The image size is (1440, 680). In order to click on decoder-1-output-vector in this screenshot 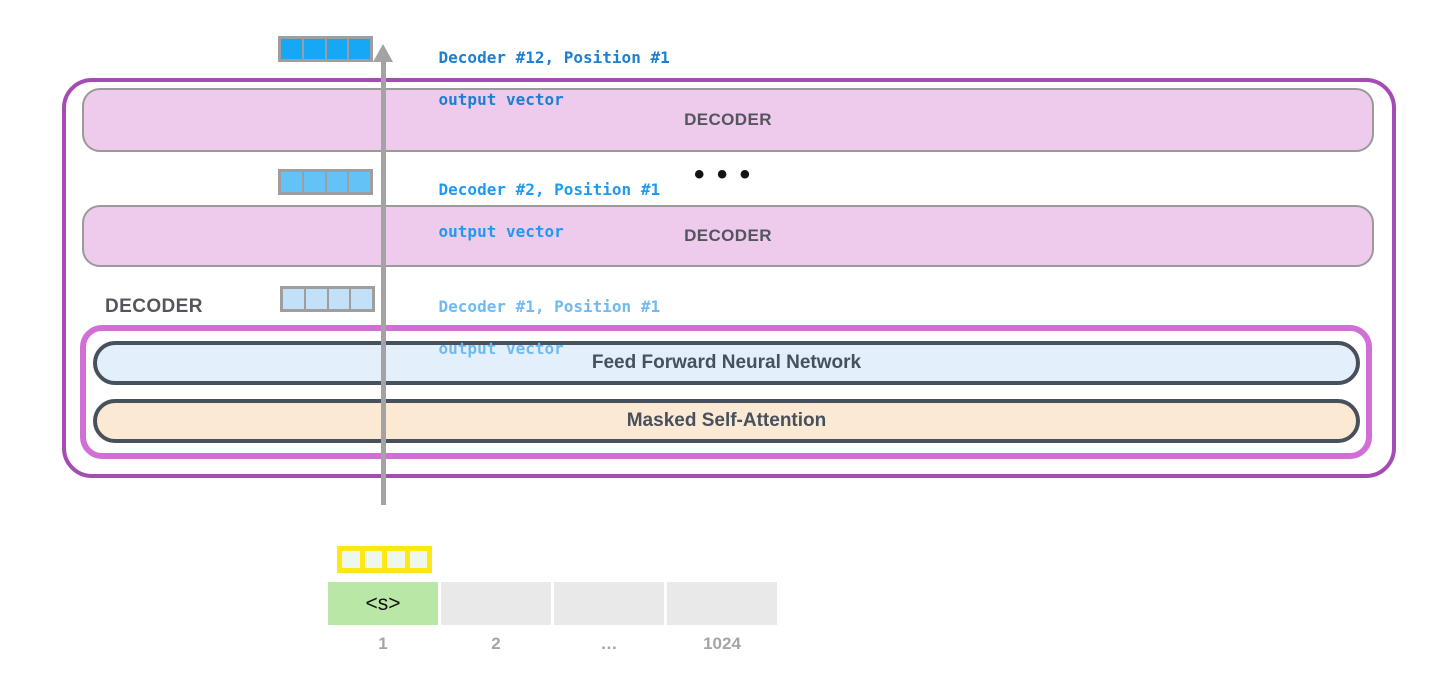, I will do `click(327, 299)`.